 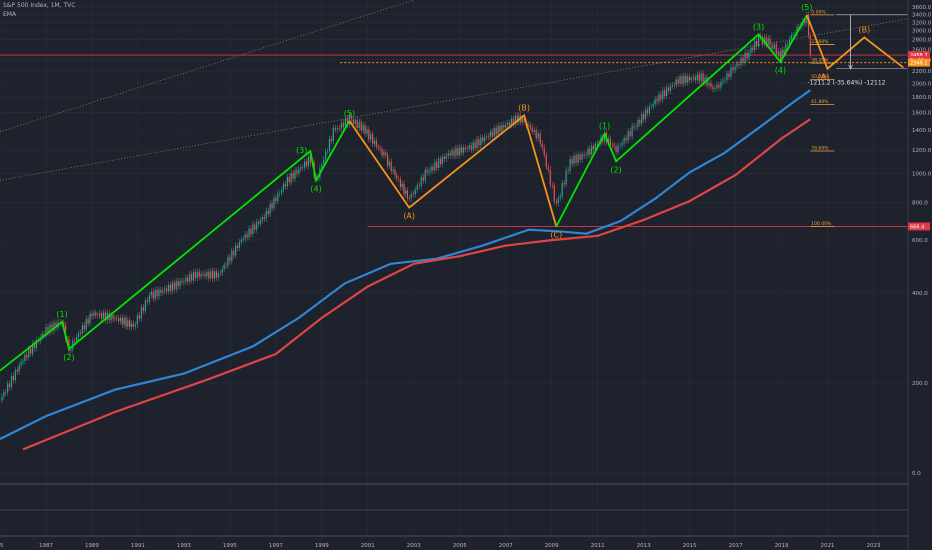 What do you see at coordinates (46, 546) in the screenshot?
I see `x-tick-label: 1987` at bounding box center [46, 546].